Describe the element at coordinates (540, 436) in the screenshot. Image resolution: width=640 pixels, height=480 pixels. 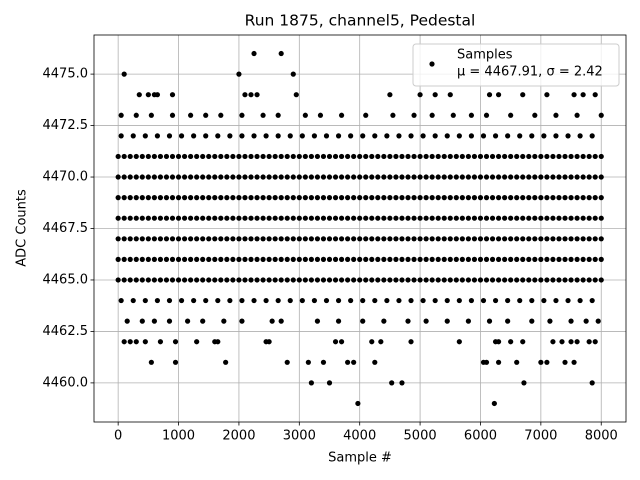
I see `x-tick-label: 7000` at that location.